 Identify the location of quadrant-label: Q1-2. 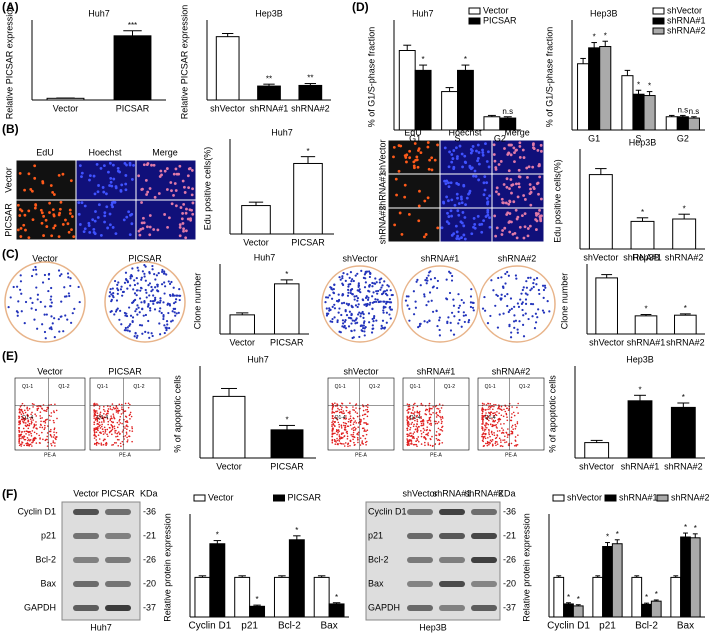
(449, 387).